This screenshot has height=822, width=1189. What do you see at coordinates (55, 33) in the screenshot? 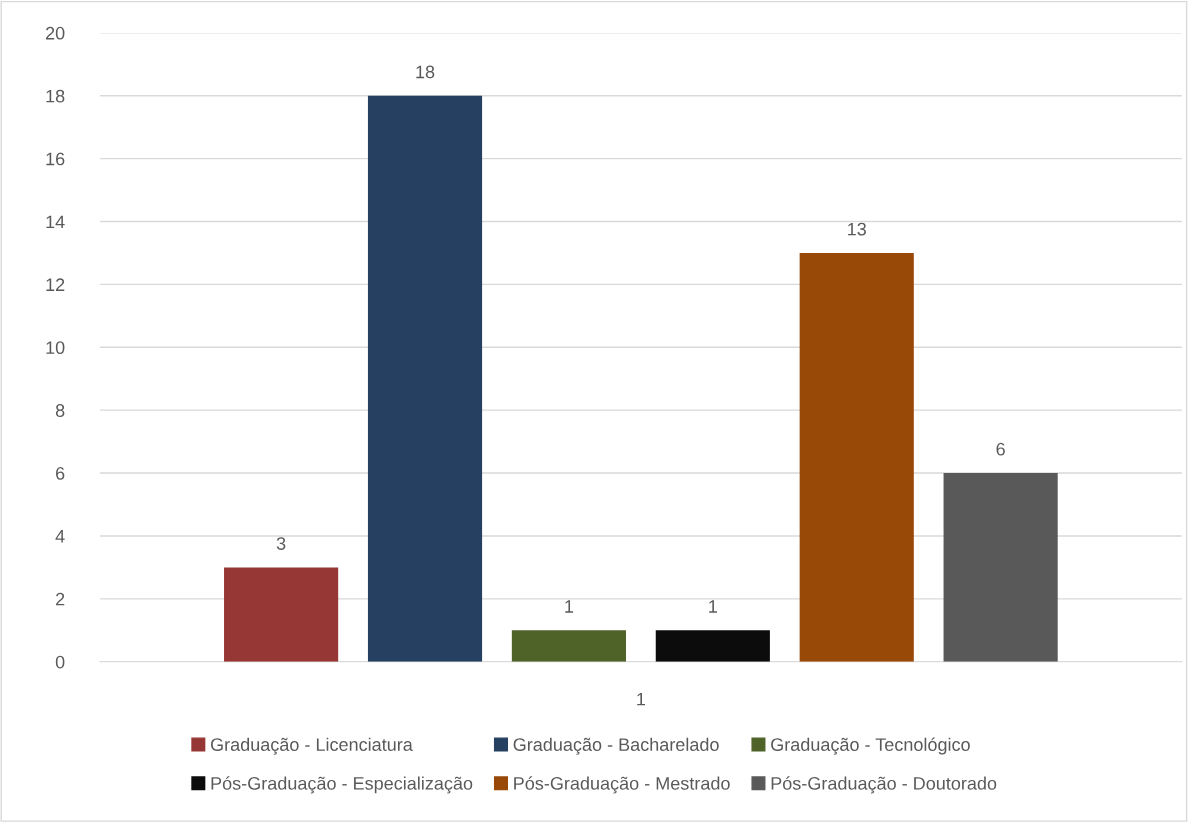
I see `y-tick-label: 20` at bounding box center [55, 33].